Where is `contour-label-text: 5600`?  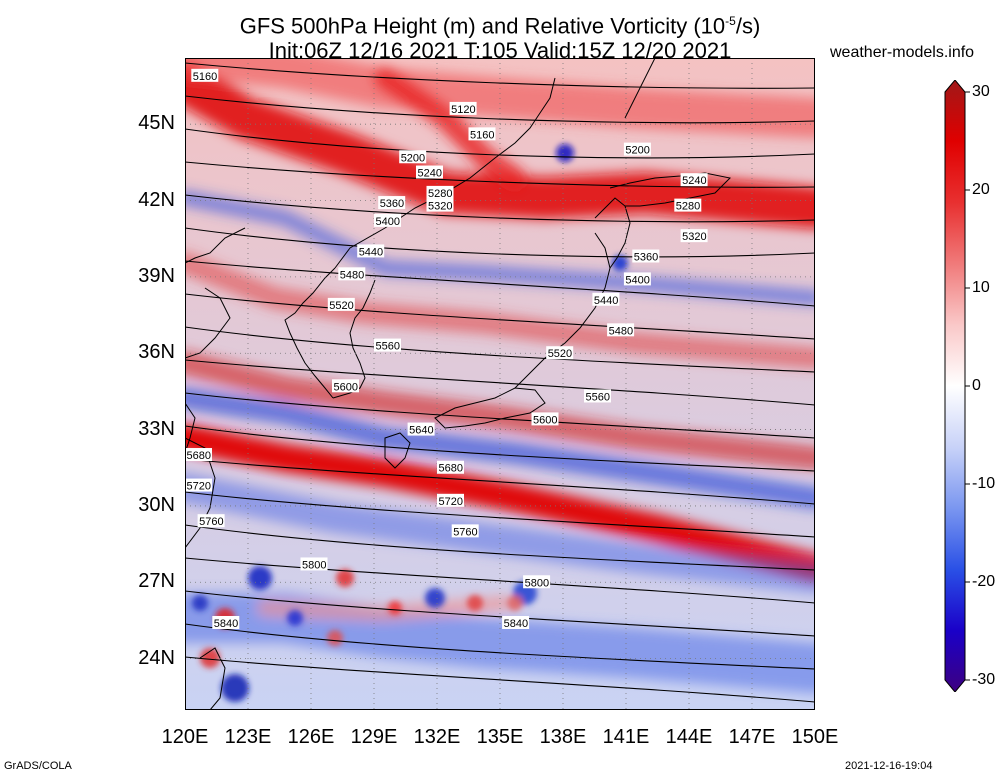 contour-label-text: 5600 is located at coordinates (545, 420).